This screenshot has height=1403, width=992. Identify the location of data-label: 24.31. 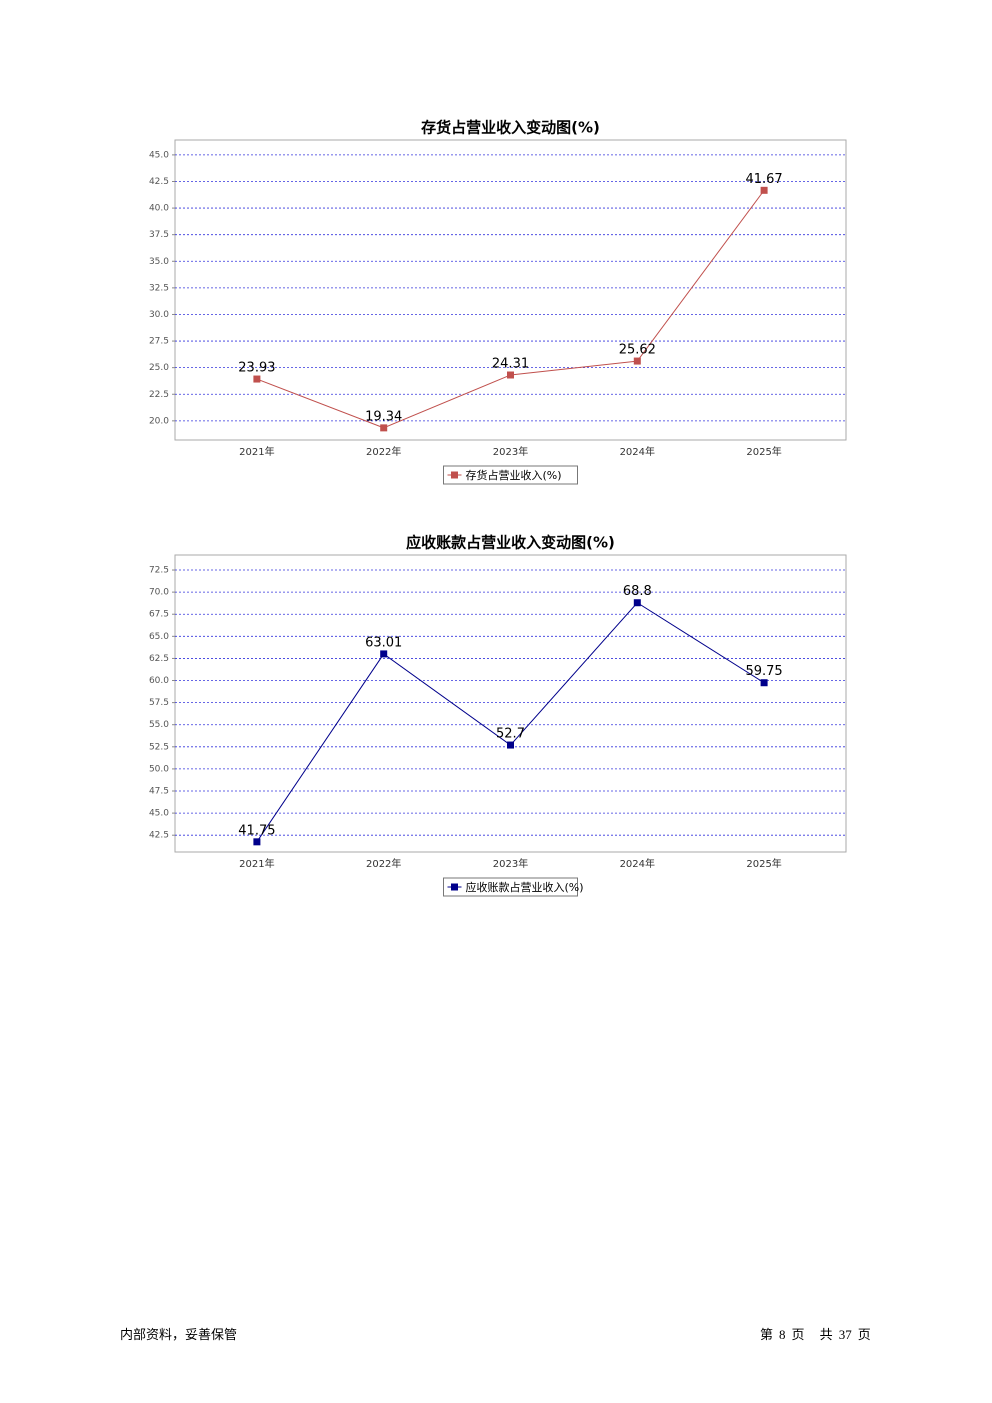
(510, 364).